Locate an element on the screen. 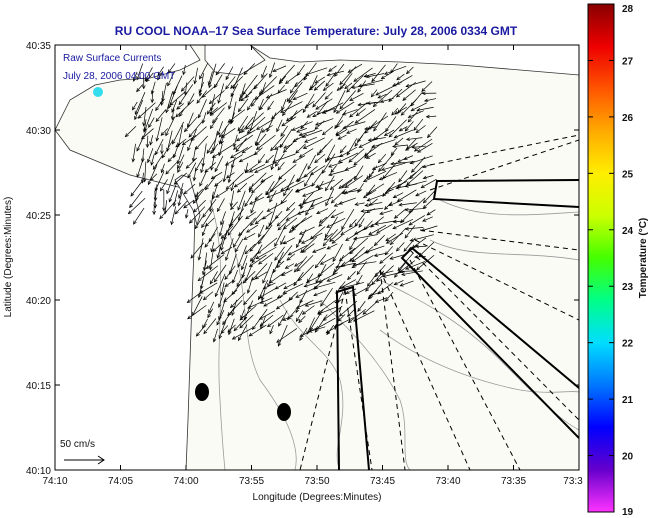  colorbar-ticks: 28 27 26 25 24 23 22 21 20 19 is located at coordinates (611, 260).